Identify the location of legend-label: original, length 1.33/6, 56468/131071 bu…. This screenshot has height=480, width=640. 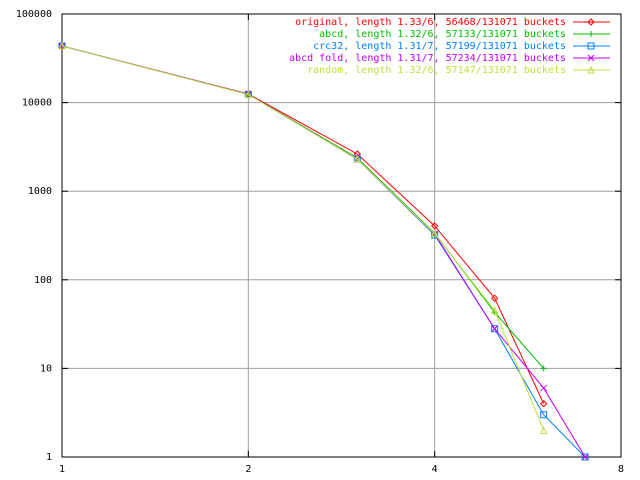
(430, 22).